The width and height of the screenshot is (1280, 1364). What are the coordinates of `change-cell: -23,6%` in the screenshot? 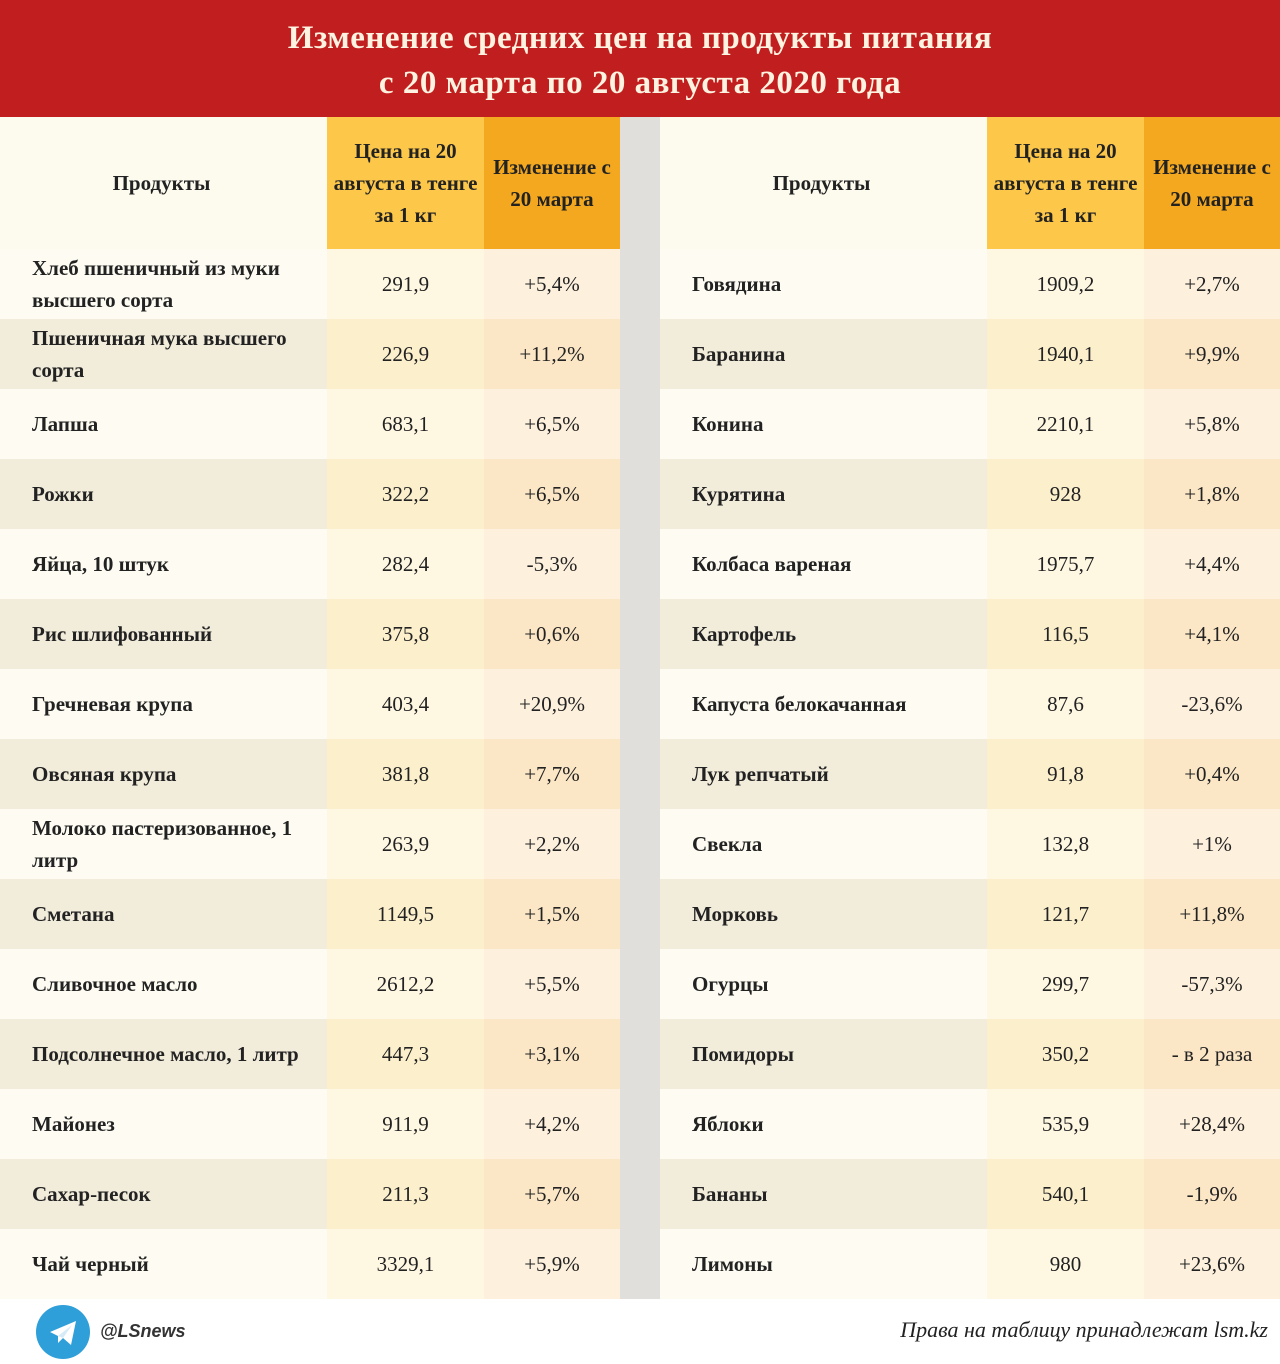 It's located at (1212, 704).